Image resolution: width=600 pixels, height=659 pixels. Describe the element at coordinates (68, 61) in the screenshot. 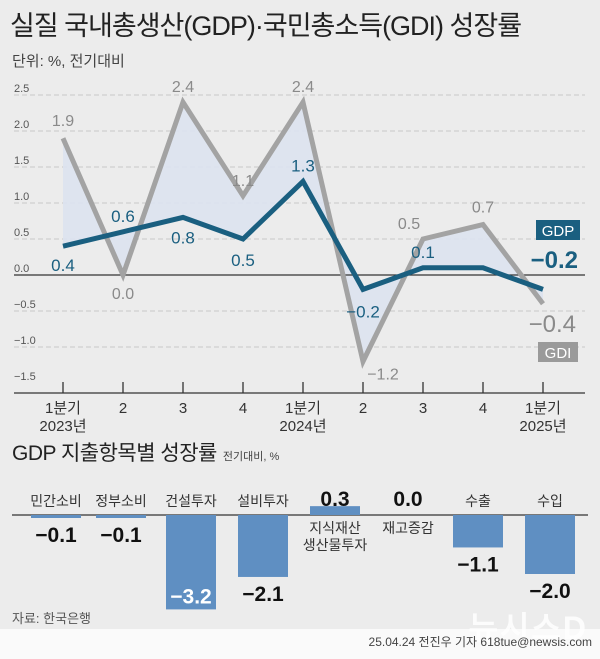

I see `unit-label: 단위: %, 전기대비` at that location.